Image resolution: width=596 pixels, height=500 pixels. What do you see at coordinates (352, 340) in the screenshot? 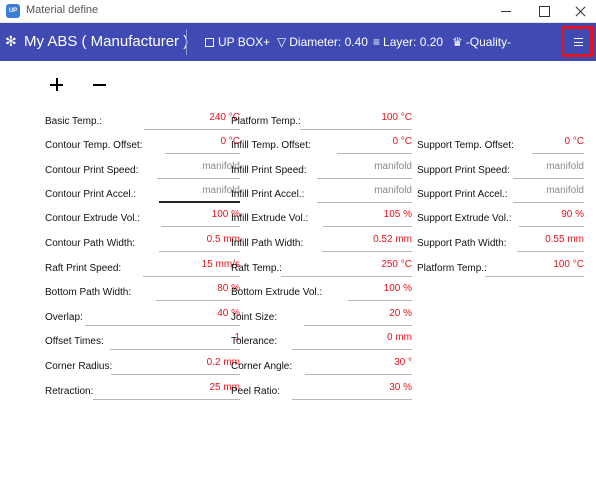
I see `value-input: 0 mm` at bounding box center [352, 340].